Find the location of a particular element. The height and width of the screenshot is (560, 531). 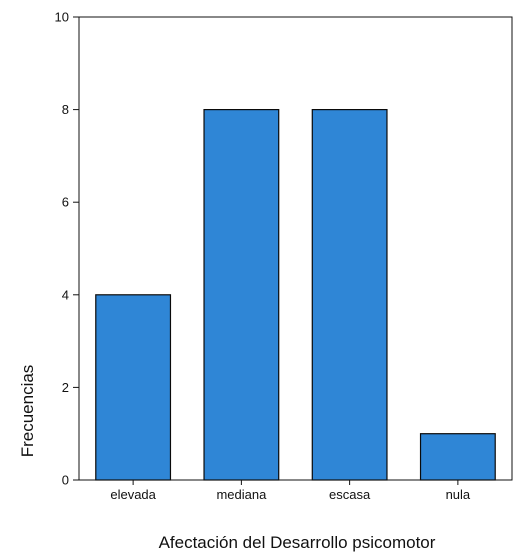

y-tick-label: 6 is located at coordinates (65, 202).